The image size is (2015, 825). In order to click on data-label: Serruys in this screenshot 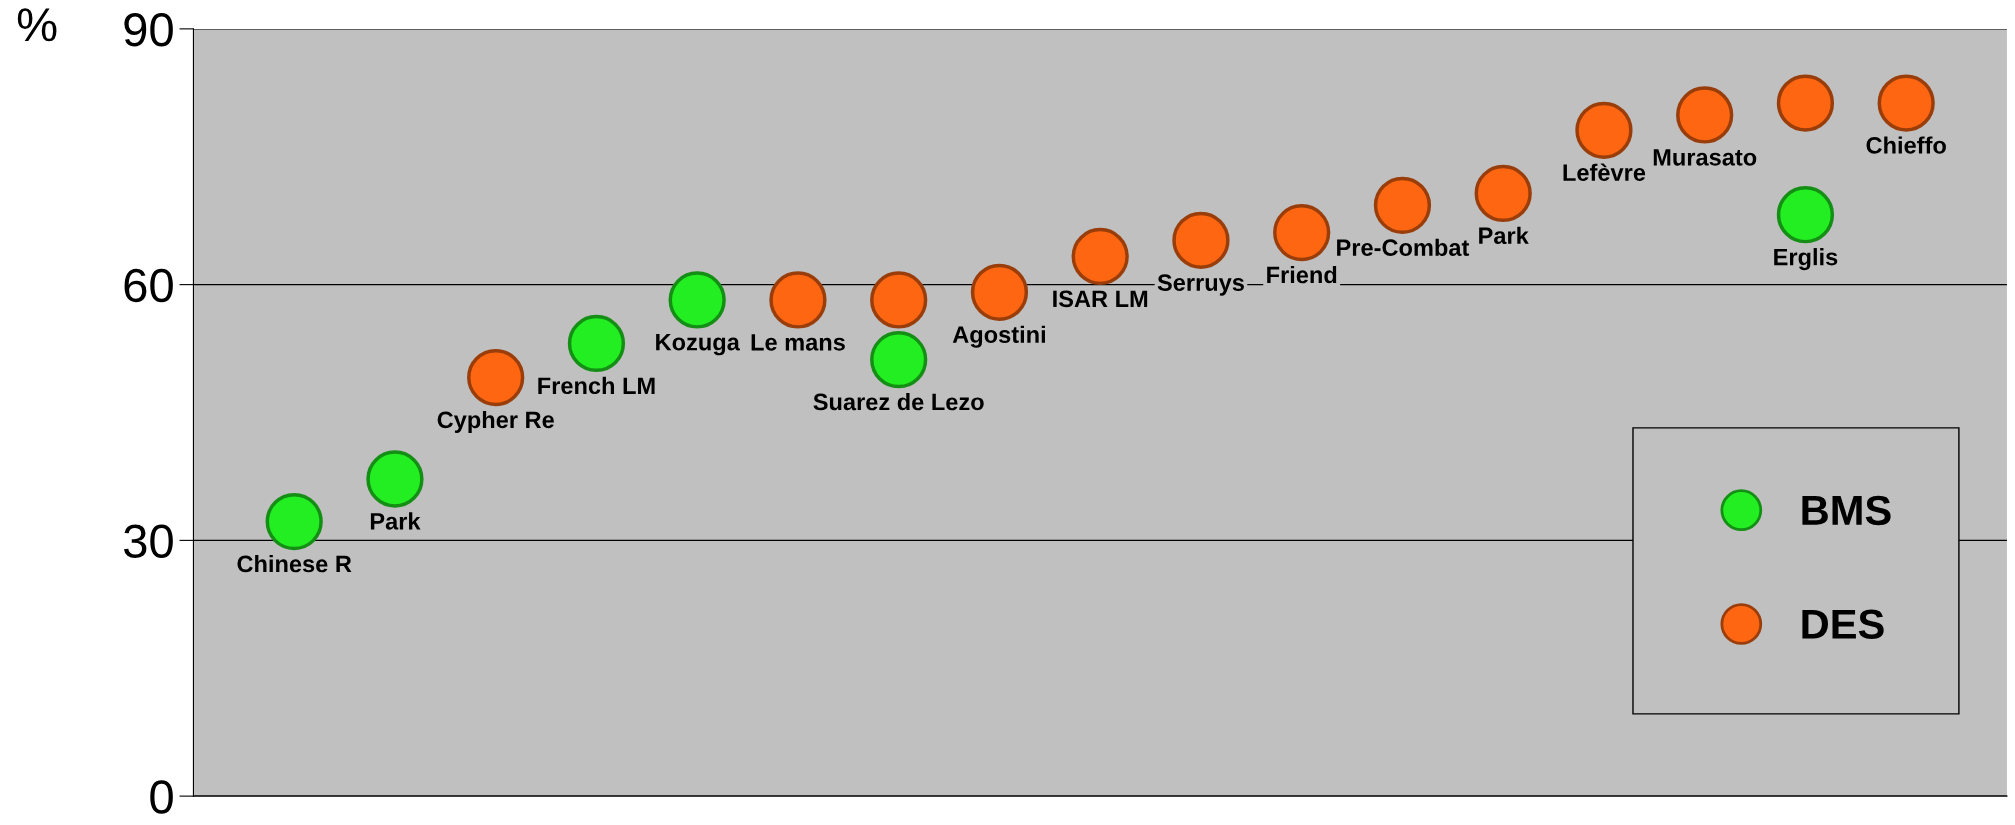, I will do `click(1200, 285)`.